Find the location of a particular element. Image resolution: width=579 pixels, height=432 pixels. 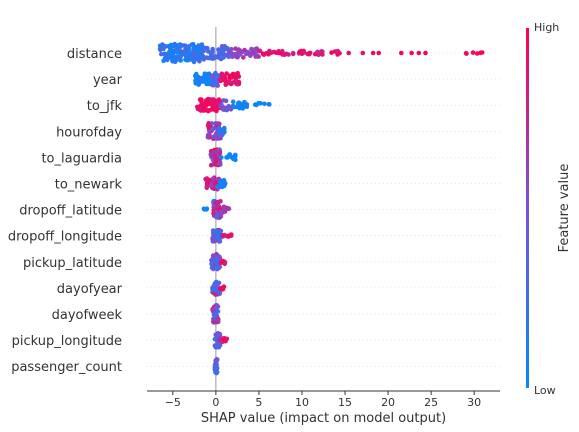

x-tick-label: 15 is located at coordinates (345, 402).